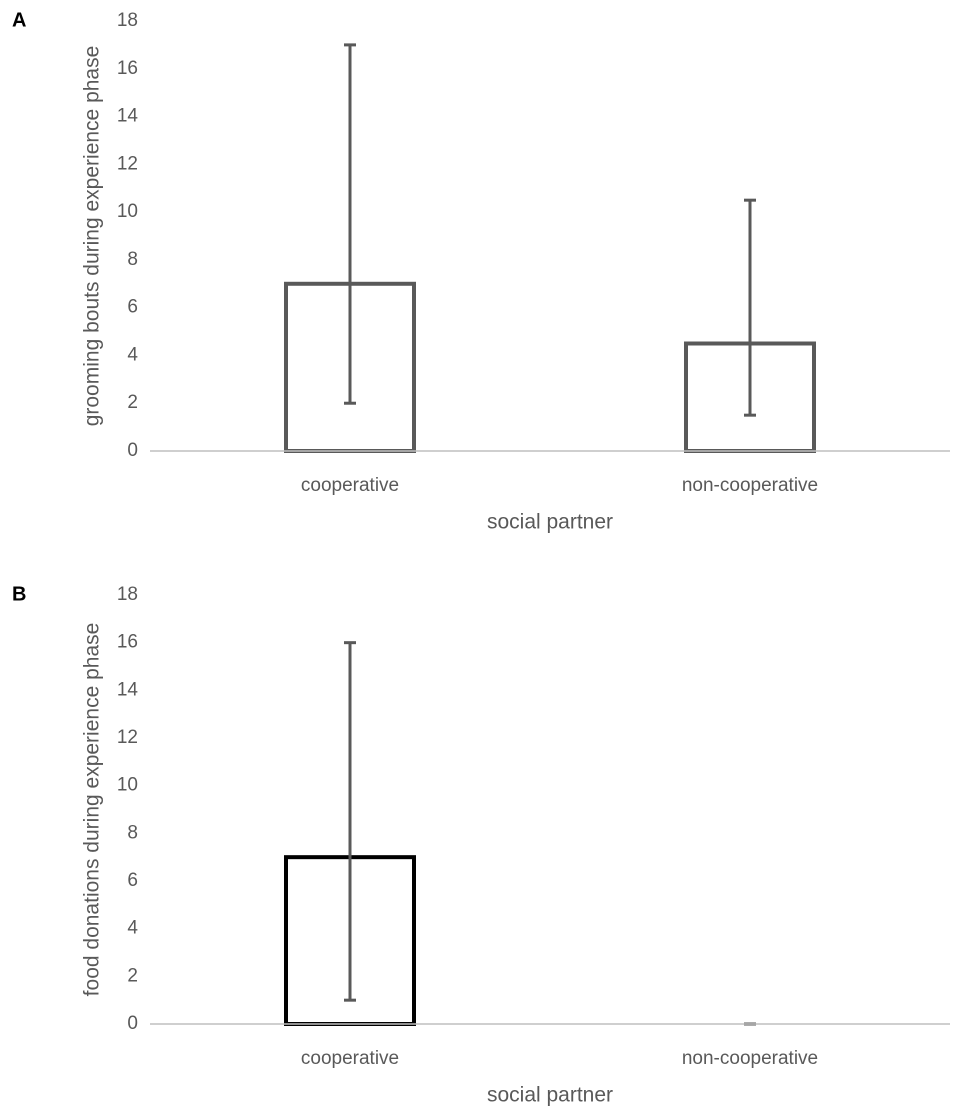  Describe the element at coordinates (92, 236) in the screenshot. I see `y-axis-title: grooming bouts during experience phase` at that location.